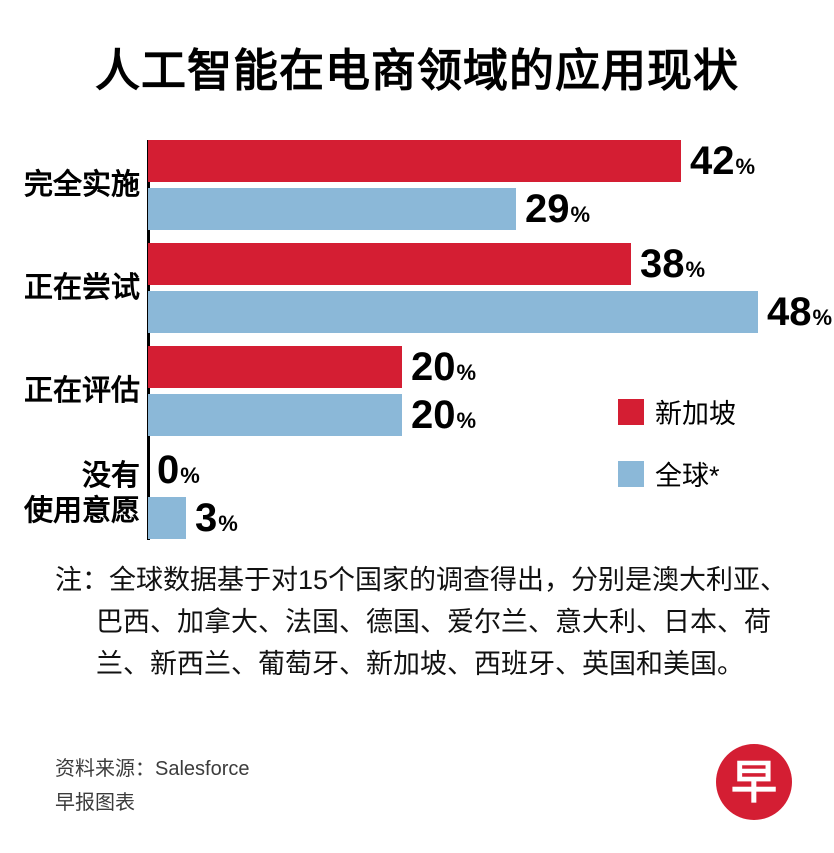  Describe the element at coordinates (178, 470) in the screenshot. I see `value-label: 0%` at that location.